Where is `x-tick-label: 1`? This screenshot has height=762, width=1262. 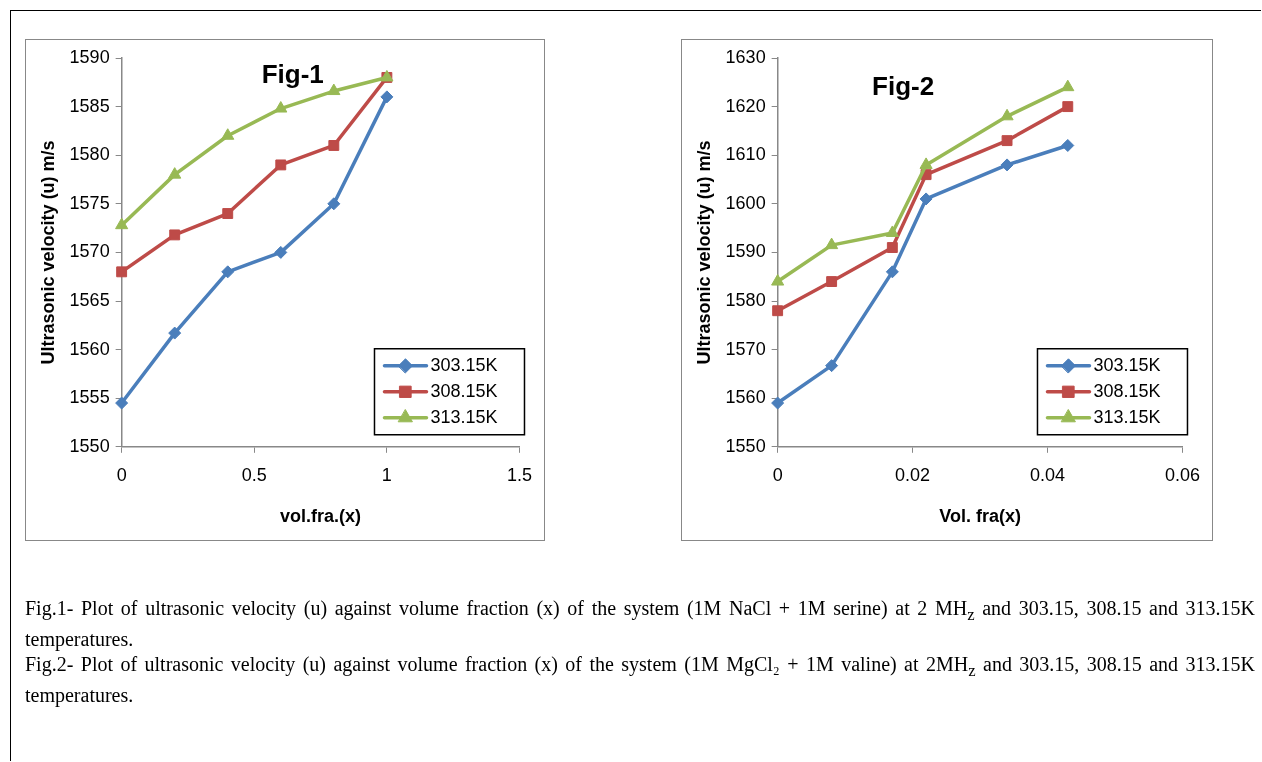 x-tick-label: 1 is located at coordinates (386, 474).